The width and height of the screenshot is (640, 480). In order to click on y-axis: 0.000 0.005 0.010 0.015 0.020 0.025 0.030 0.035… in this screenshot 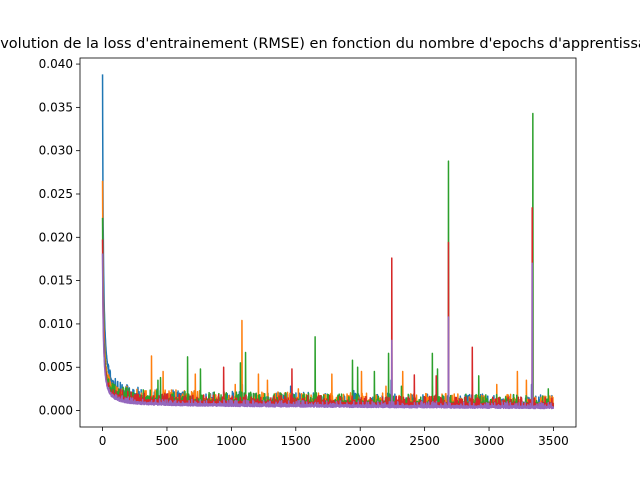, I will do `click(59, 237)`.